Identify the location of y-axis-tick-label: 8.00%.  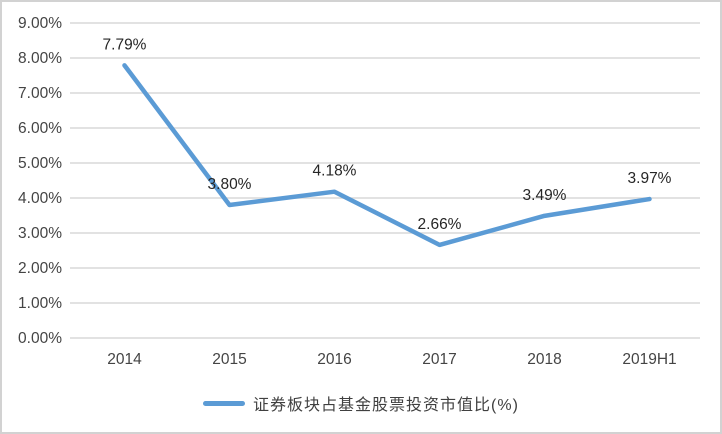
(40, 58).